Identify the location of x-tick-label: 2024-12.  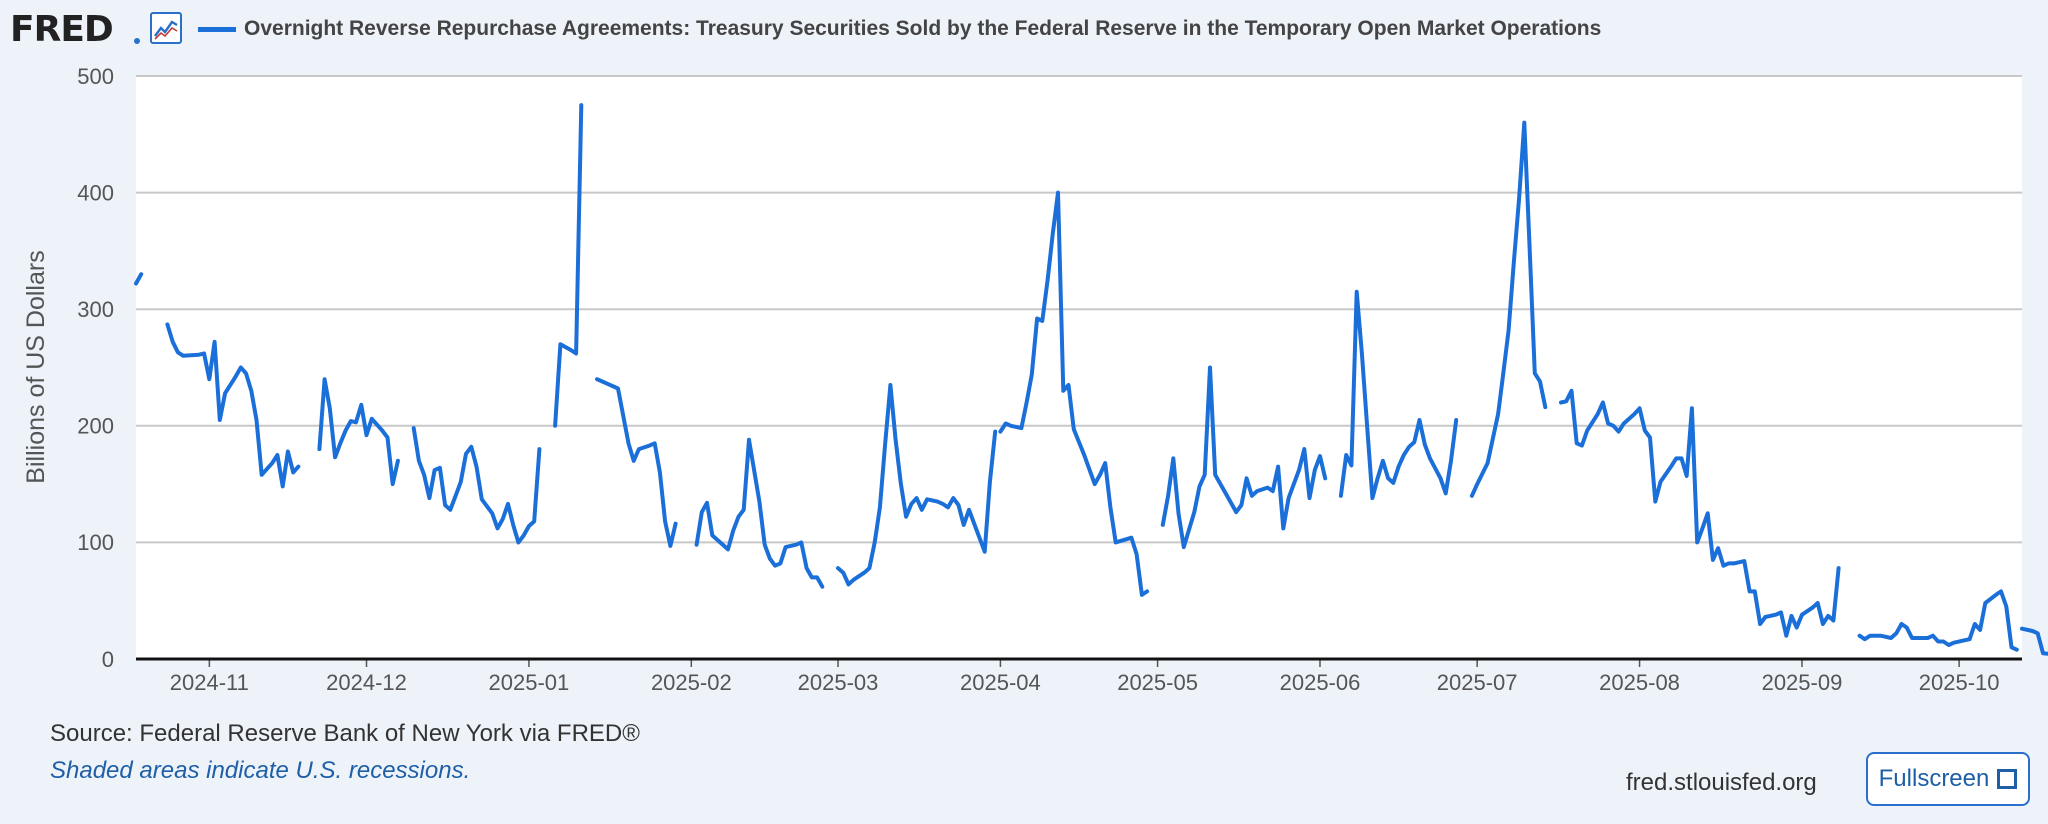
(366, 682).